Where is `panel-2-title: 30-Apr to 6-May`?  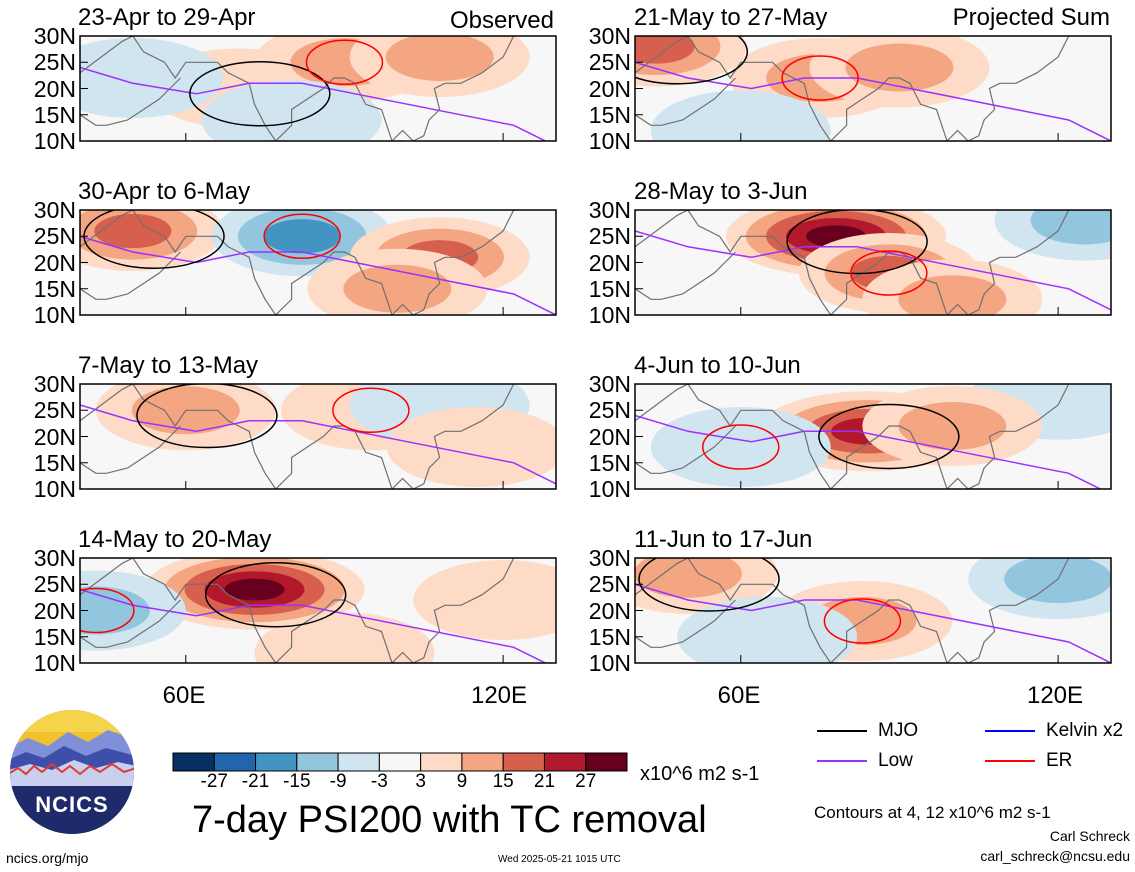 panel-2-title: 30-Apr to 6-May is located at coordinates (164, 191).